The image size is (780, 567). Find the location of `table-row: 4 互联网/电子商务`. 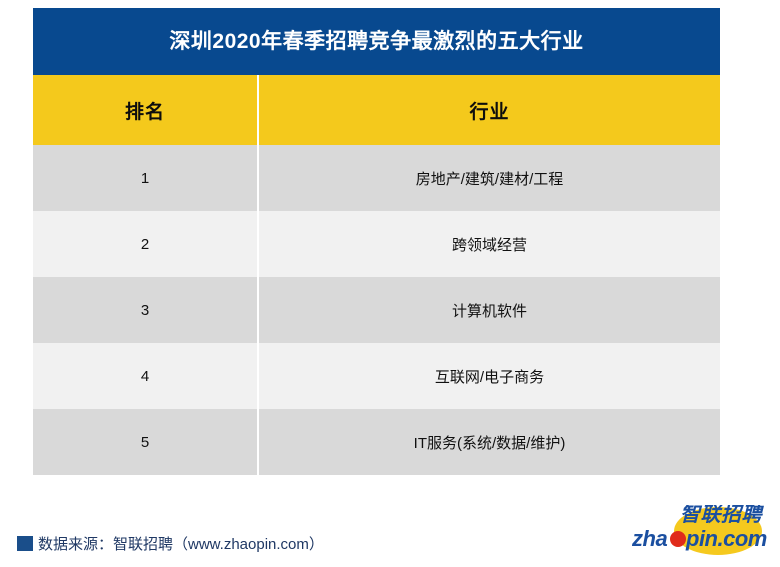

table-row: 4 互联网/电子商务 is located at coordinates (376, 376).